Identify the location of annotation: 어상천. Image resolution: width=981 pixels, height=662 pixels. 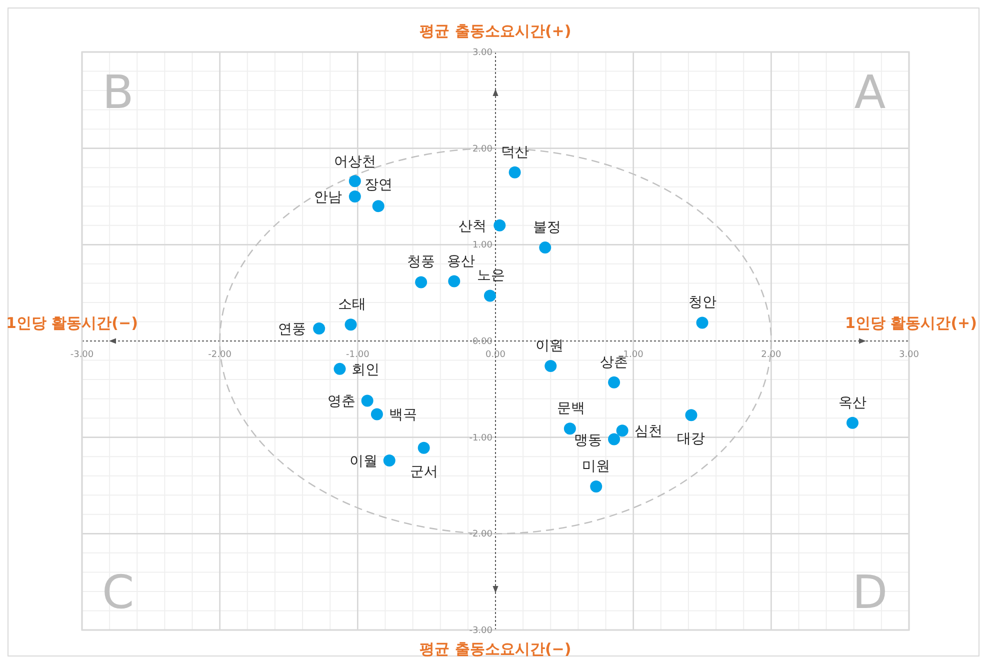
(355, 162).